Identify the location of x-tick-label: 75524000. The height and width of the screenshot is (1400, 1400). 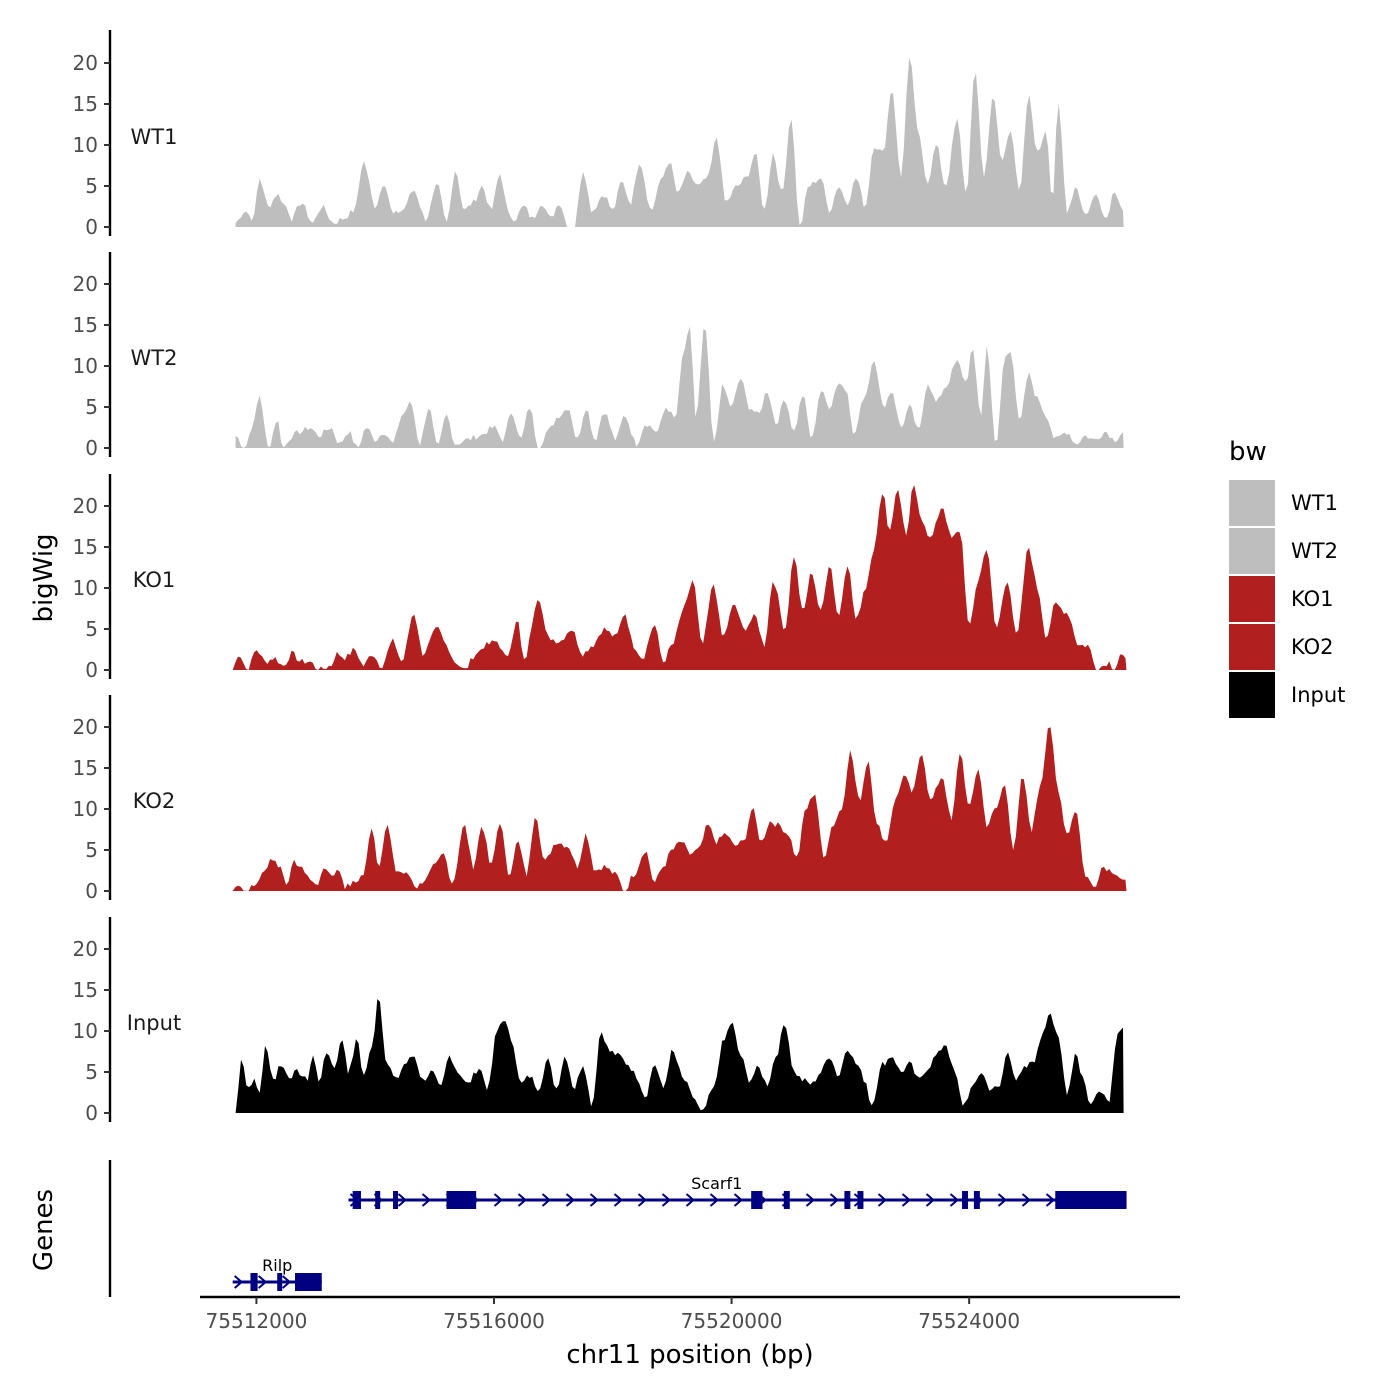
(969, 1321).